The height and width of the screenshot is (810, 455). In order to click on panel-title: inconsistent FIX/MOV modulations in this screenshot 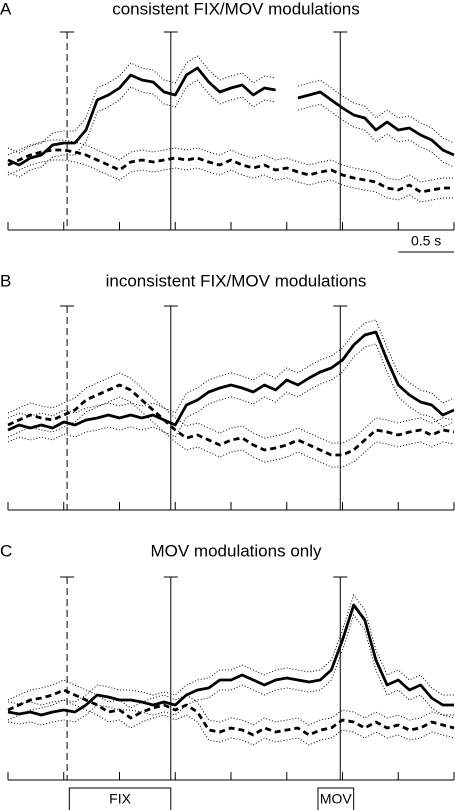, I will do `click(236, 280)`.